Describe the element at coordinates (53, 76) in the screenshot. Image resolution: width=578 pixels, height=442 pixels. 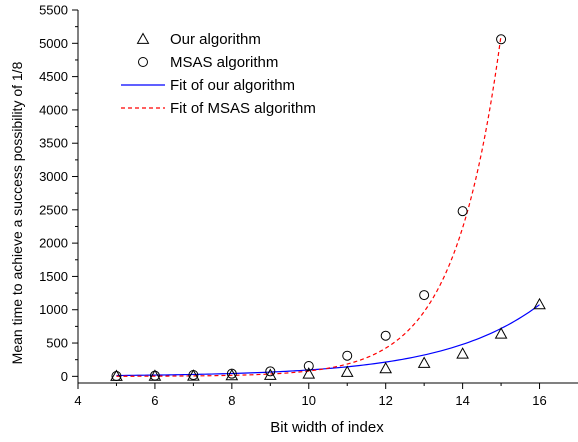
I see `y-tick-label: 4500` at that location.